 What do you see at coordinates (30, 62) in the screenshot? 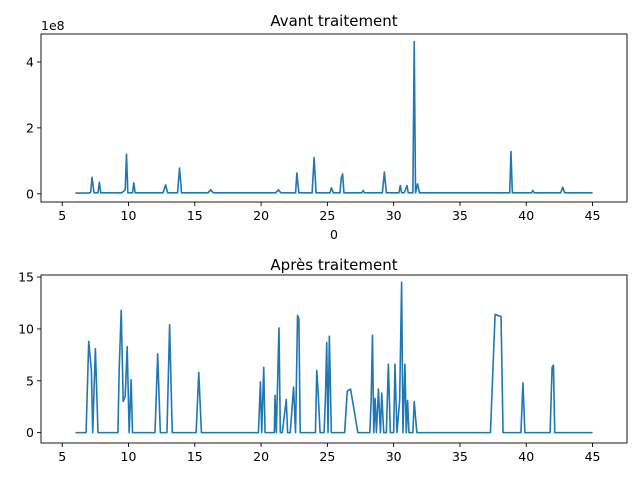
I see `y-tick-label: 4` at bounding box center [30, 62].